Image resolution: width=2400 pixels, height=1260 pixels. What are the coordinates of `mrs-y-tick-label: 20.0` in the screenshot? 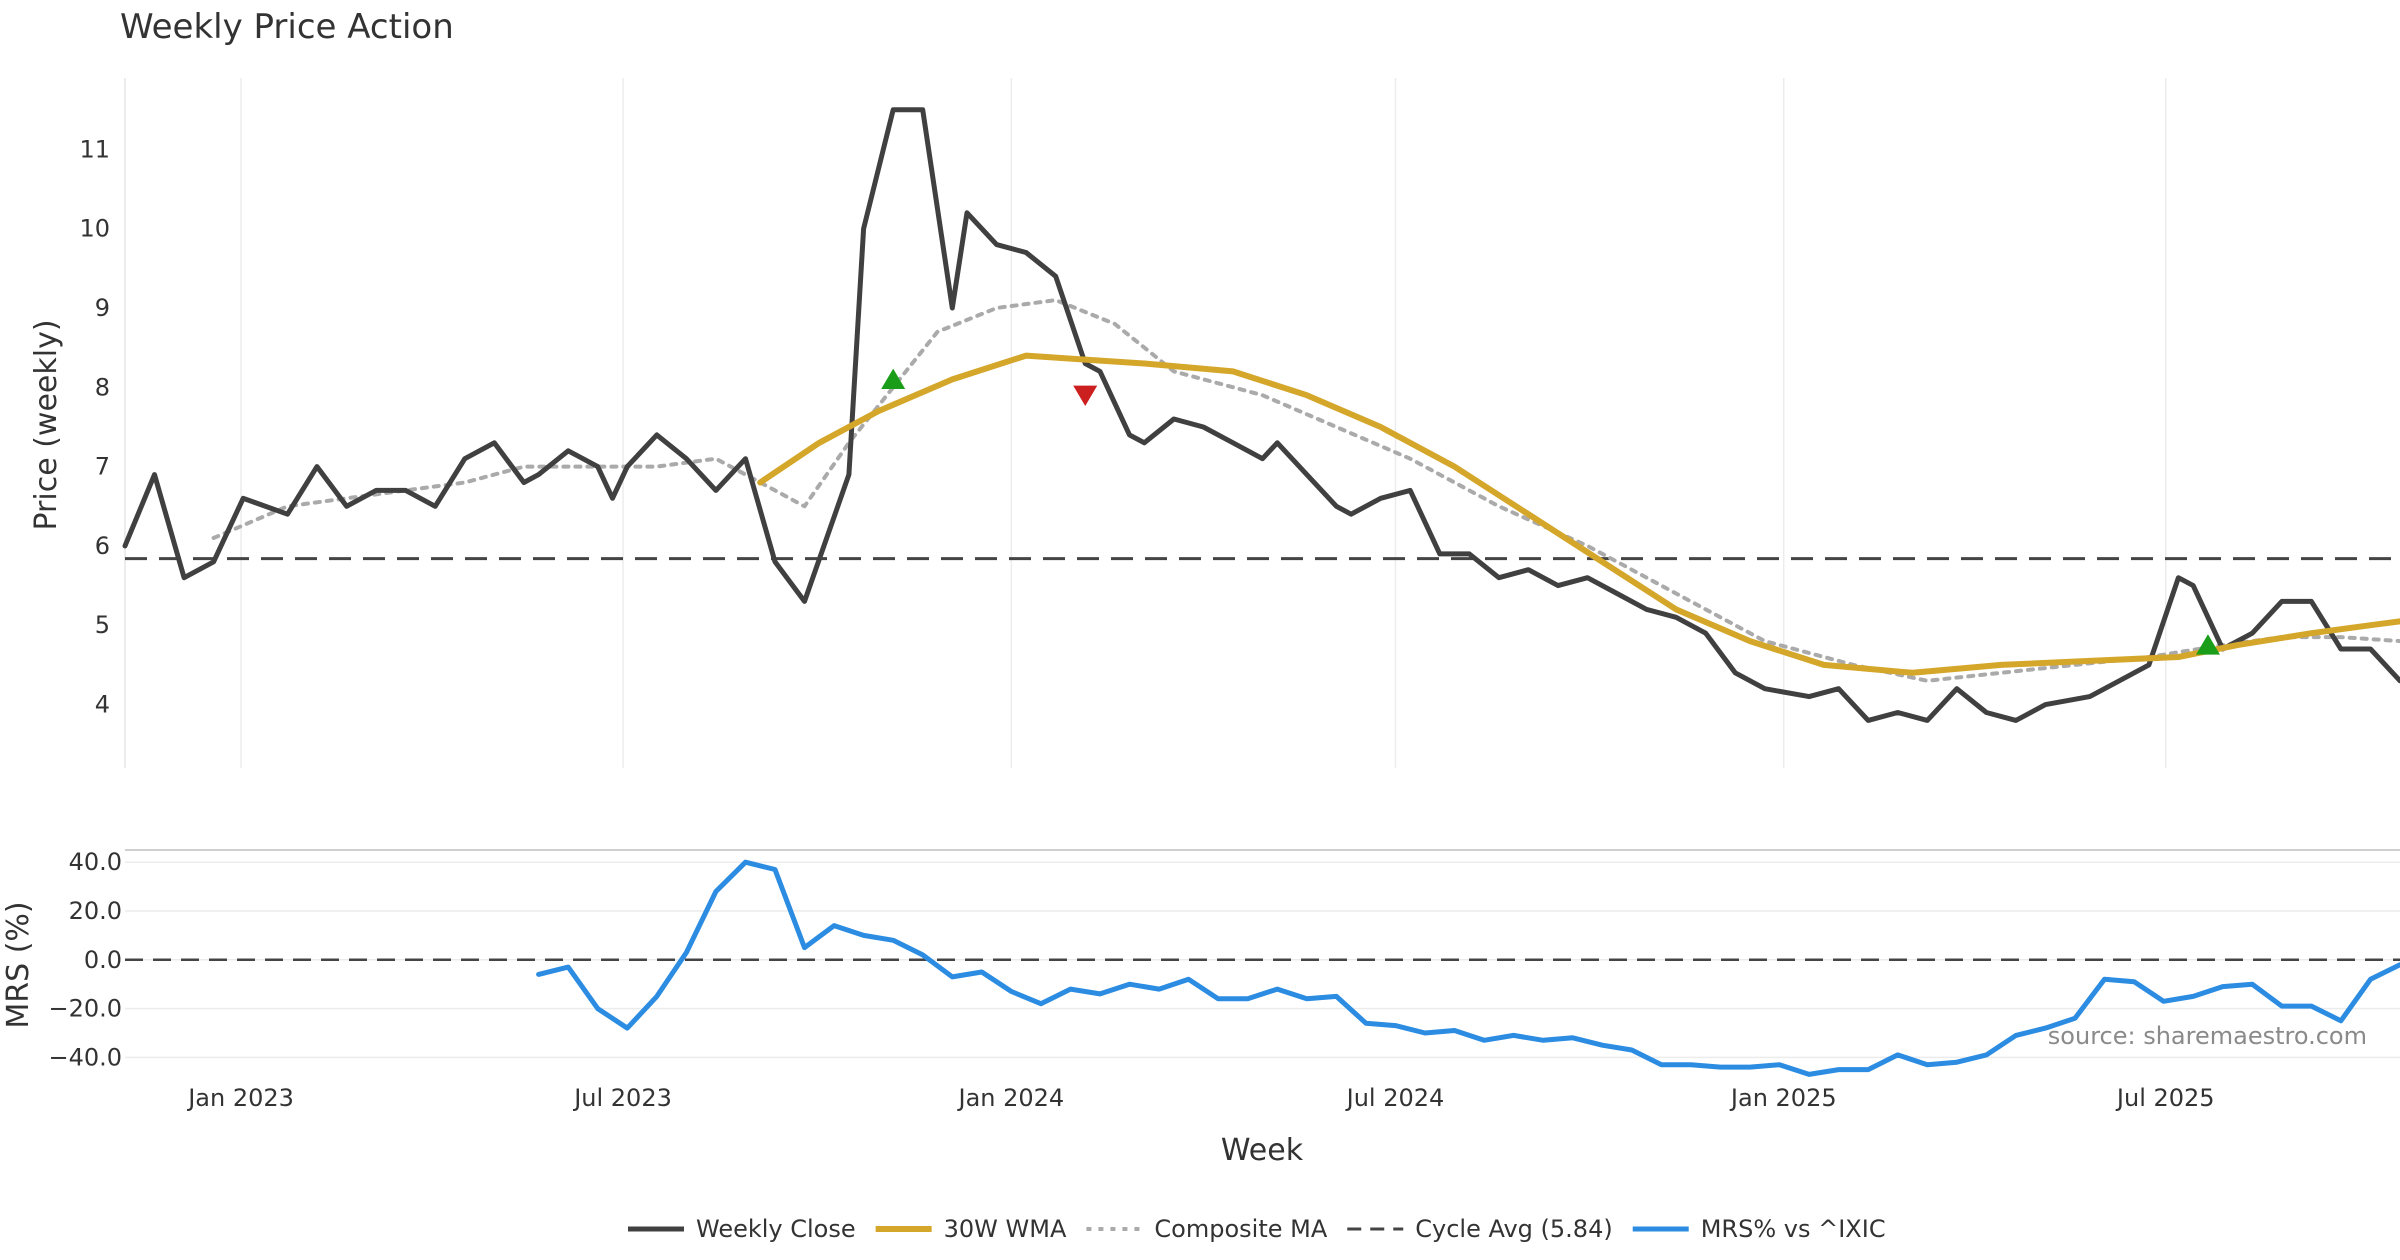 It's located at (95, 911).